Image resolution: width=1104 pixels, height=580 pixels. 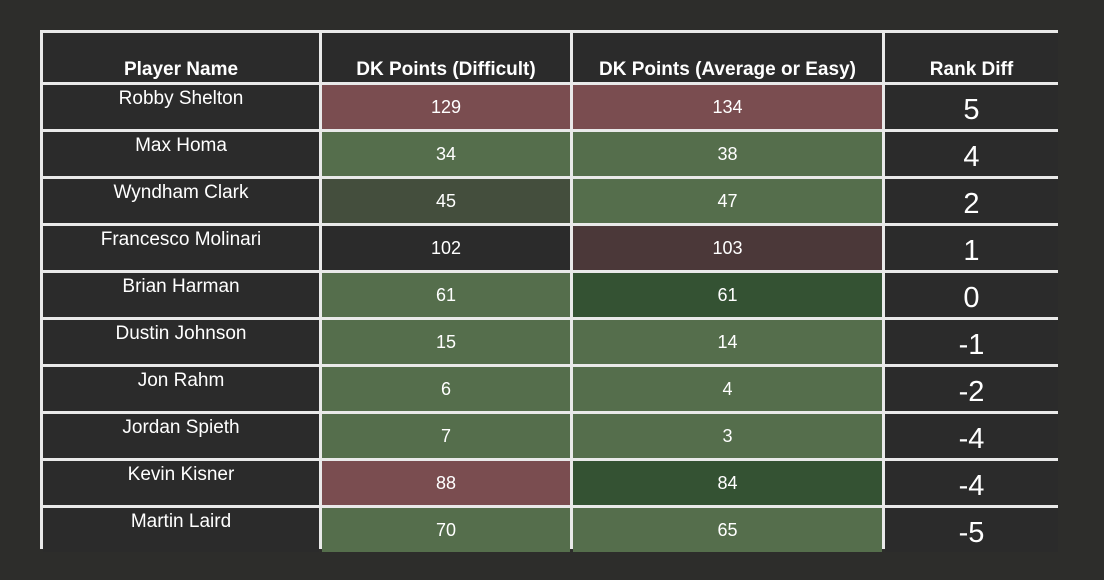 I want to click on rank-diff-cell: -1, so click(x=971, y=342).